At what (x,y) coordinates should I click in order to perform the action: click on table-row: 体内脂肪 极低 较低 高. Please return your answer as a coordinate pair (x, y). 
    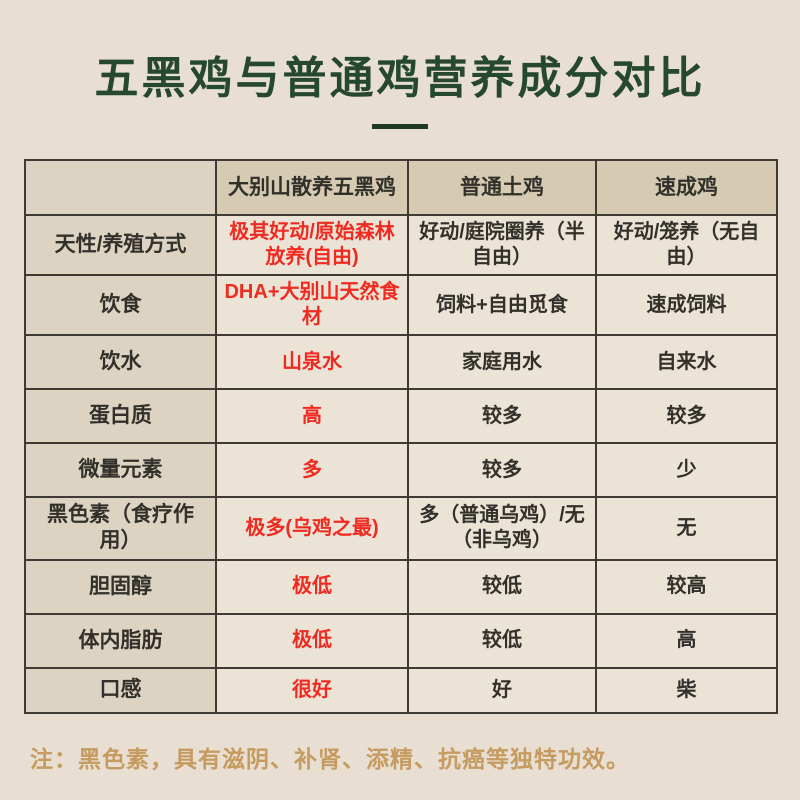
    Looking at the image, I should click on (401, 640).